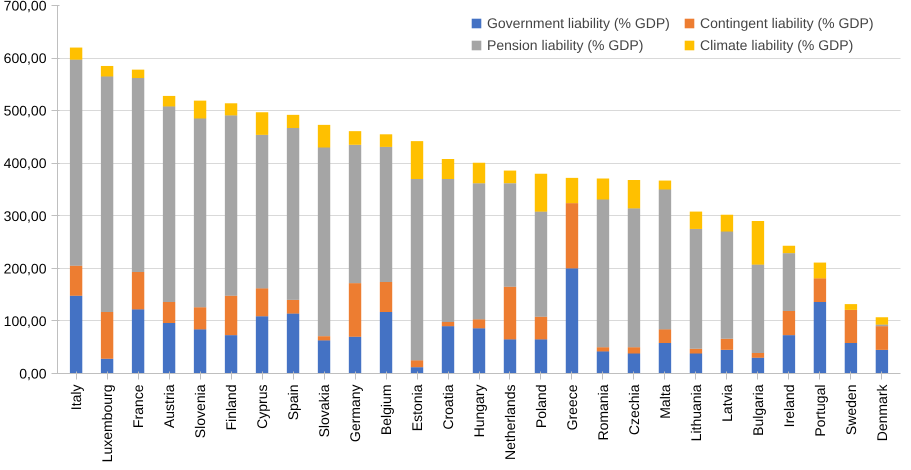 The image size is (911, 470). Describe the element at coordinates (882, 413) in the screenshot. I see `x-tick-label: Denmark` at that location.